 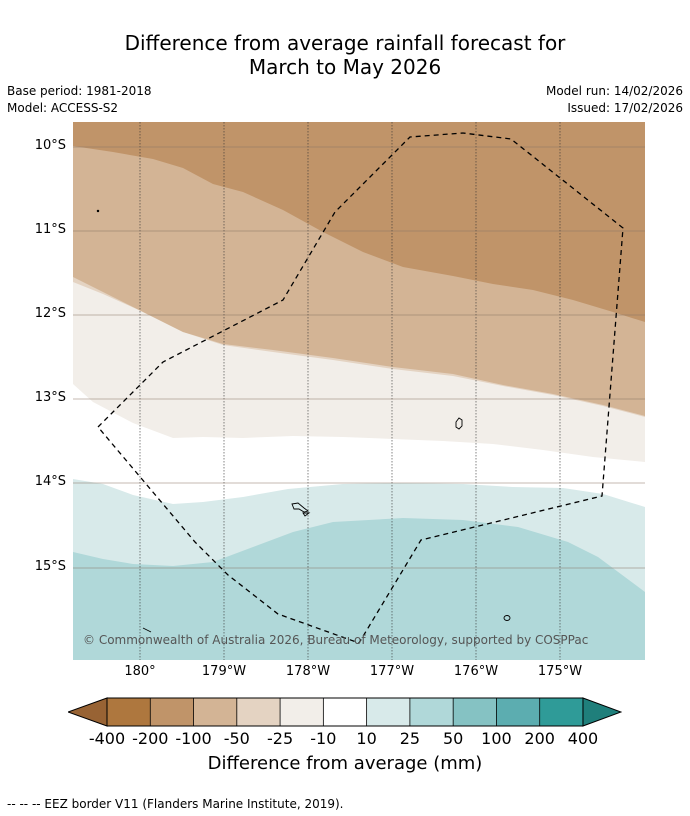 What do you see at coordinates (476, 671) in the screenshot?
I see `lon-label-176w: 176°W` at bounding box center [476, 671].